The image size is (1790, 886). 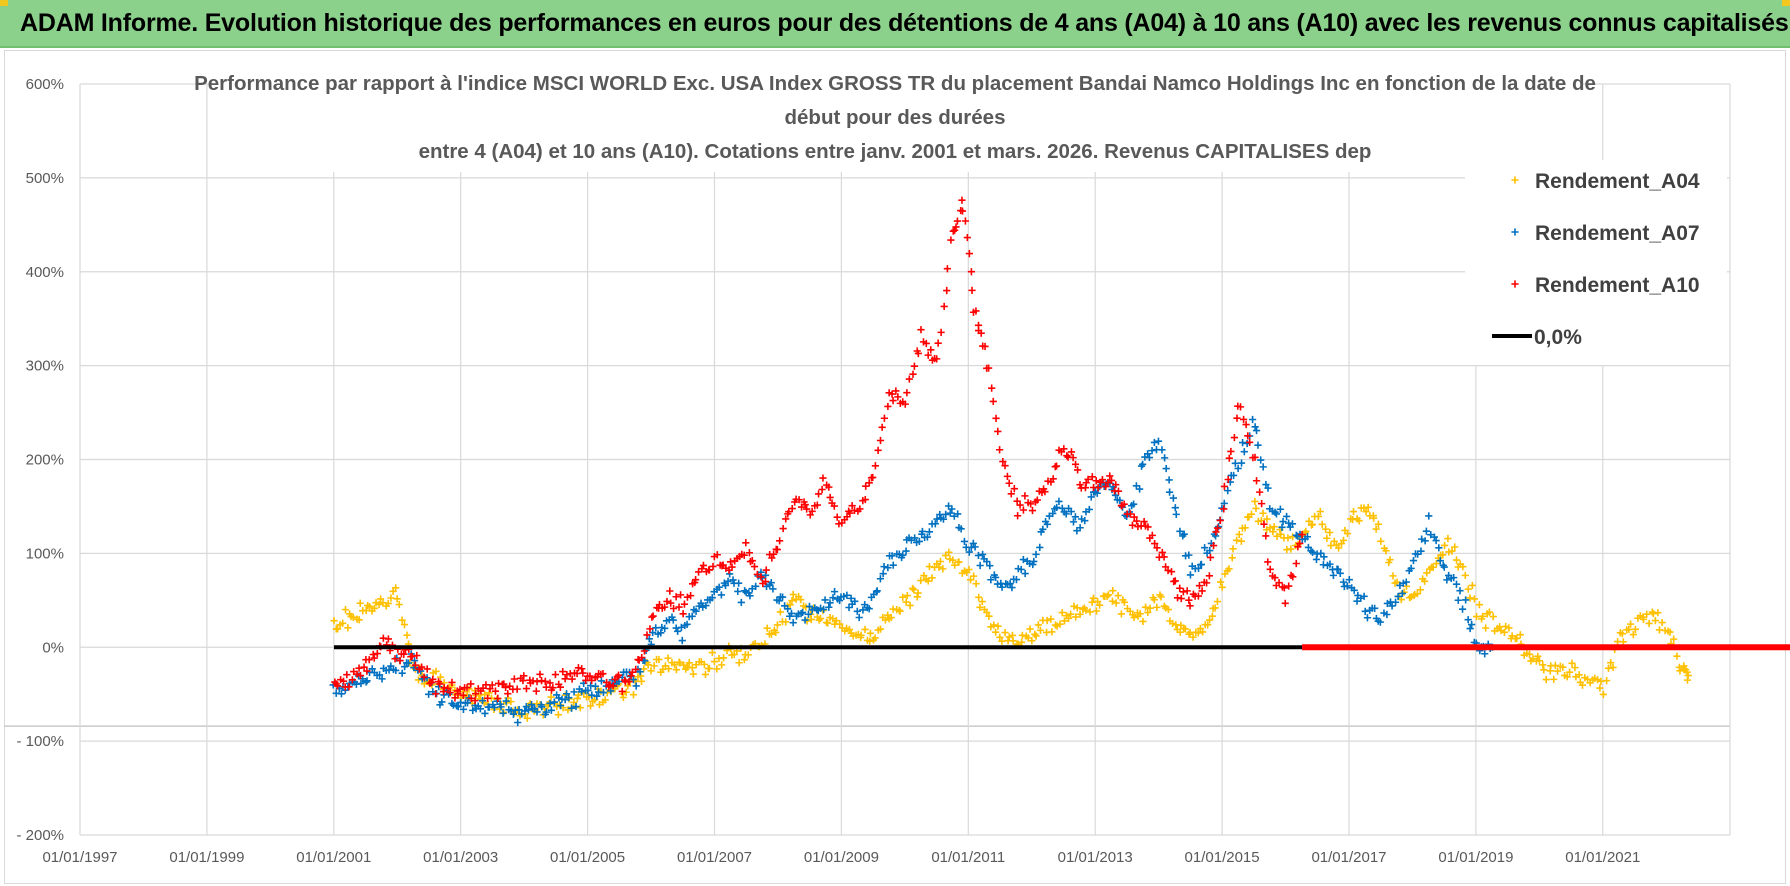 I want to click on x-tick-label: 01/01/2007, so click(x=714, y=857).